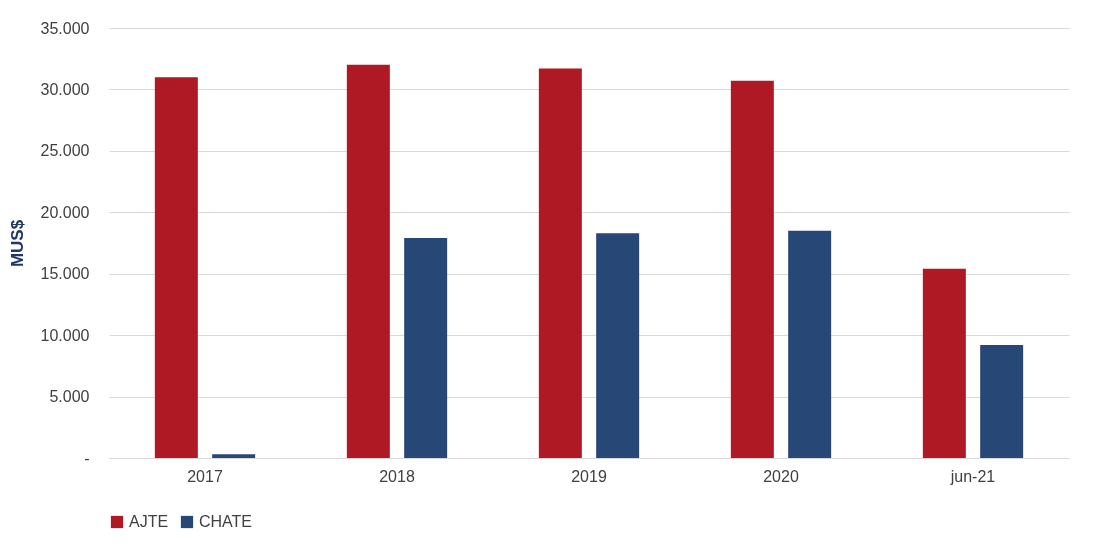  What do you see at coordinates (65, 28) in the screenshot?
I see `y-tick-label: 35.000` at bounding box center [65, 28].